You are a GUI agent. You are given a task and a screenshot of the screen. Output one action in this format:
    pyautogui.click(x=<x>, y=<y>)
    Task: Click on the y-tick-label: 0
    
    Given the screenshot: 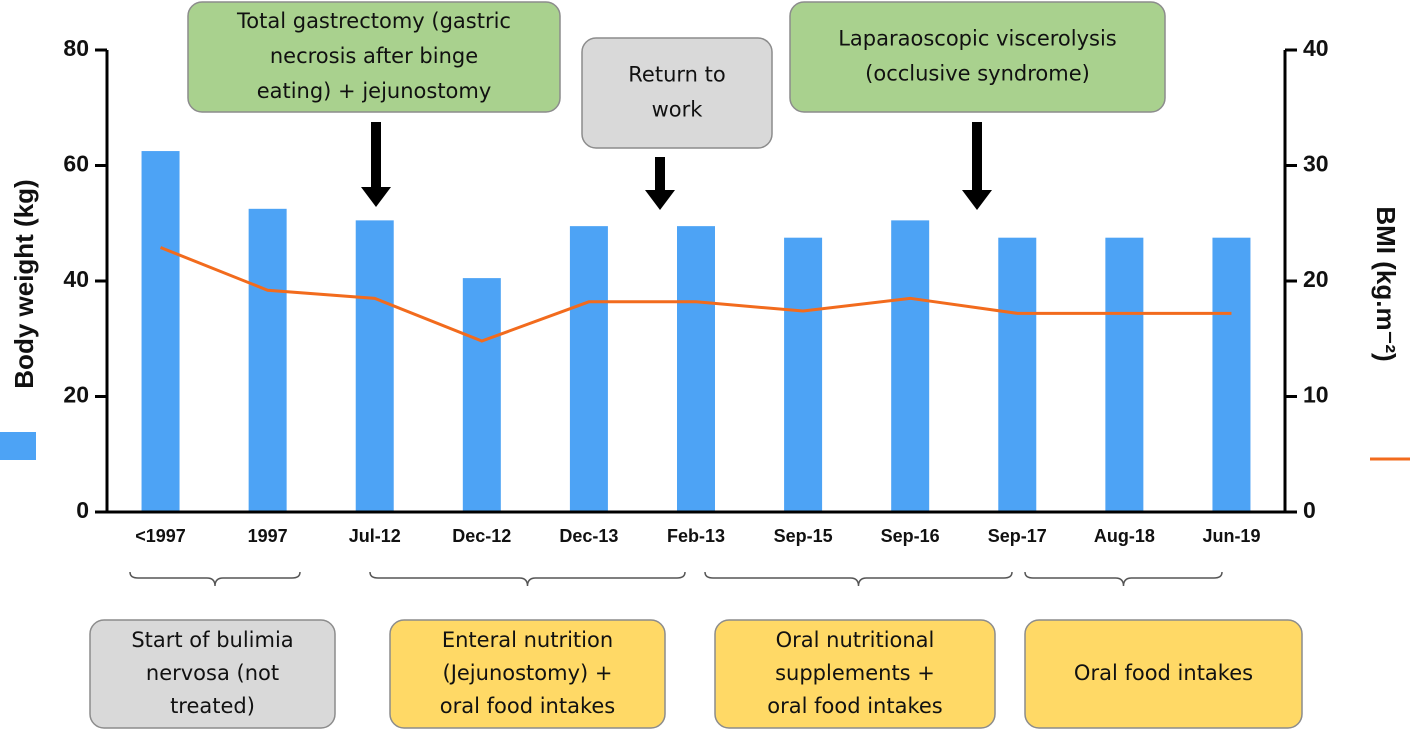 What is the action you would take?
    pyautogui.click(x=82, y=510)
    